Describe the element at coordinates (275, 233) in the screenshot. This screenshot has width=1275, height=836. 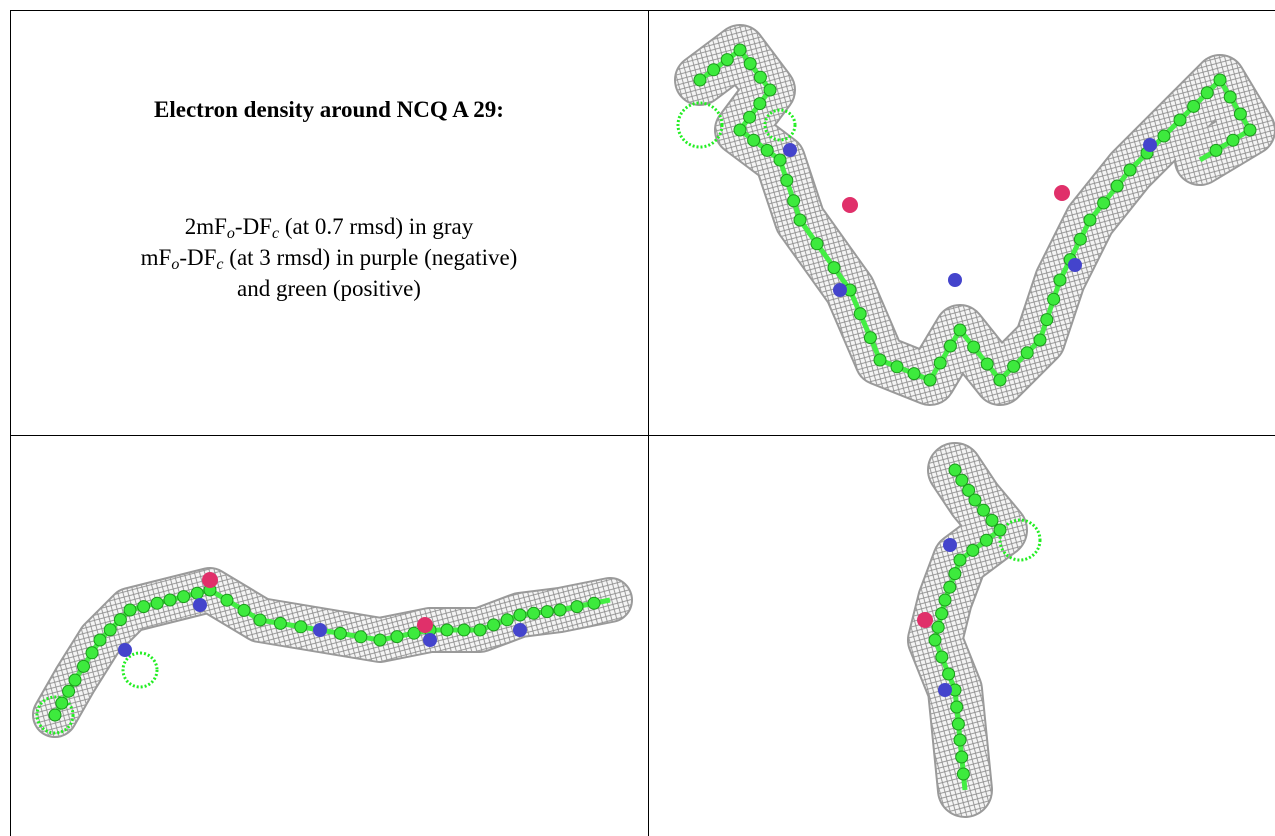
I see `subscript: c` at that location.